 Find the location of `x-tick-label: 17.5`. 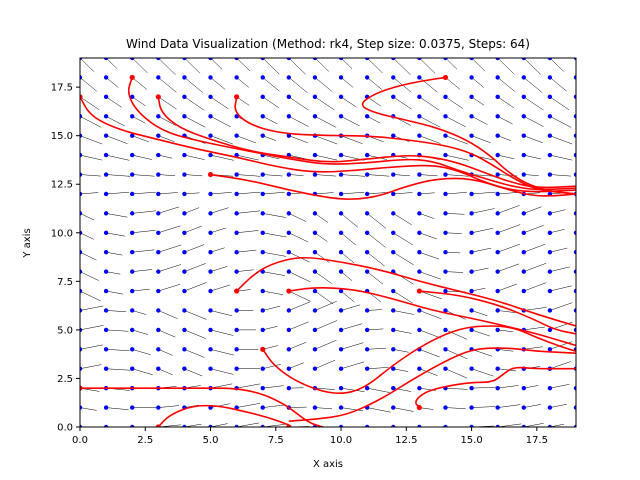

x-tick-label: 17.5 is located at coordinates (537, 440).